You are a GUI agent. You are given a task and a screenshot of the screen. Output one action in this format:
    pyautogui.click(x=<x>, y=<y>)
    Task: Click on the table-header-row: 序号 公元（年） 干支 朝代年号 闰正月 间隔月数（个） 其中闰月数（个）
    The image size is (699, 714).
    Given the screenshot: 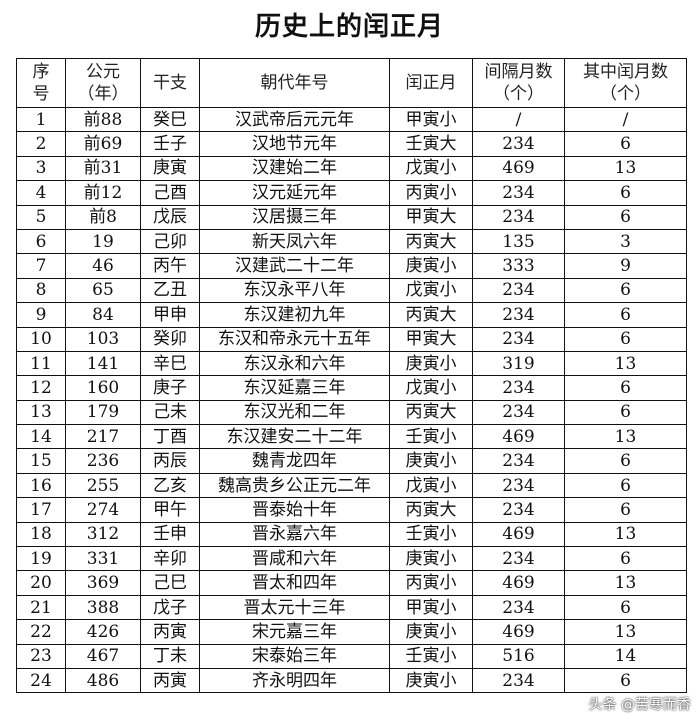 What is the action you would take?
    pyautogui.click(x=351, y=83)
    